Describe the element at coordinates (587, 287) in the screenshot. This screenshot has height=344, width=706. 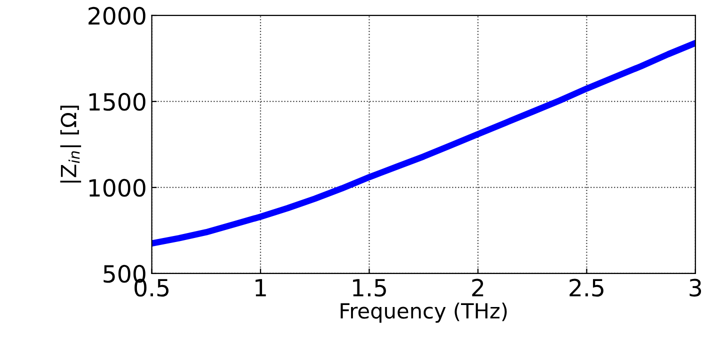
I see `x-tick-label: 2.5` at that location.